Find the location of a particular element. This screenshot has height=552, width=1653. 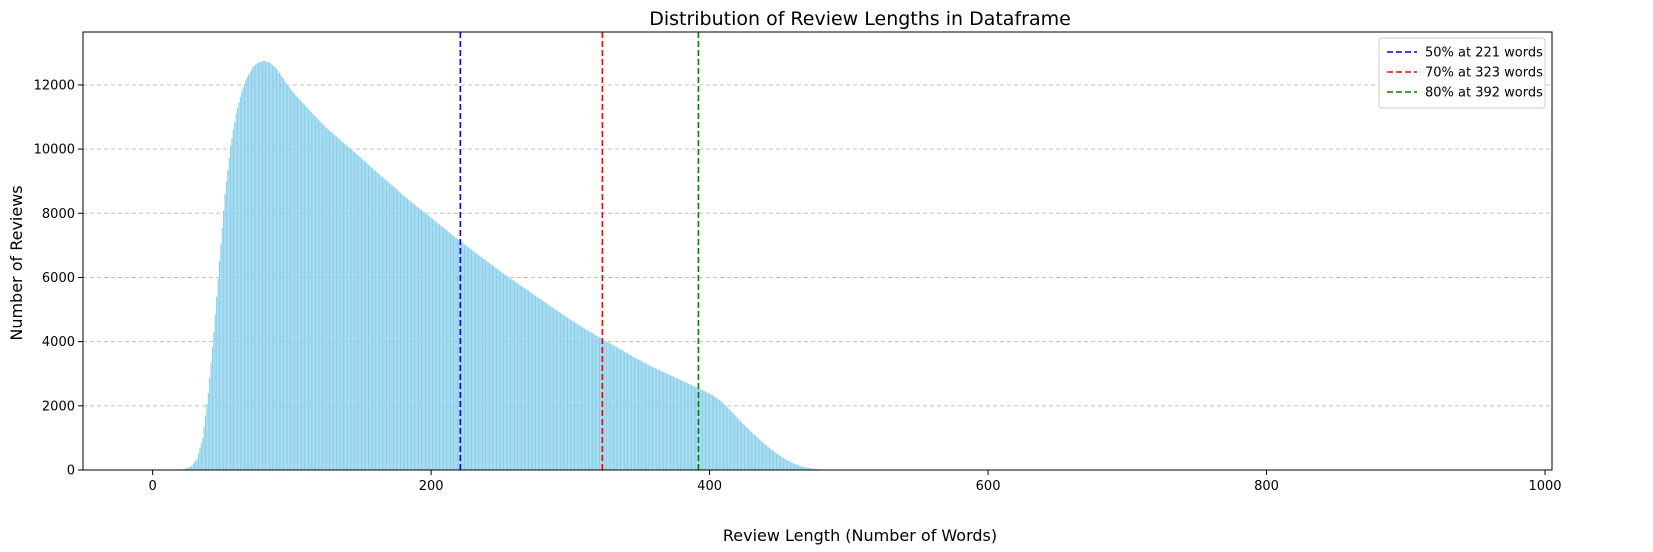

y-tick-label: 4000 is located at coordinates (58, 342).